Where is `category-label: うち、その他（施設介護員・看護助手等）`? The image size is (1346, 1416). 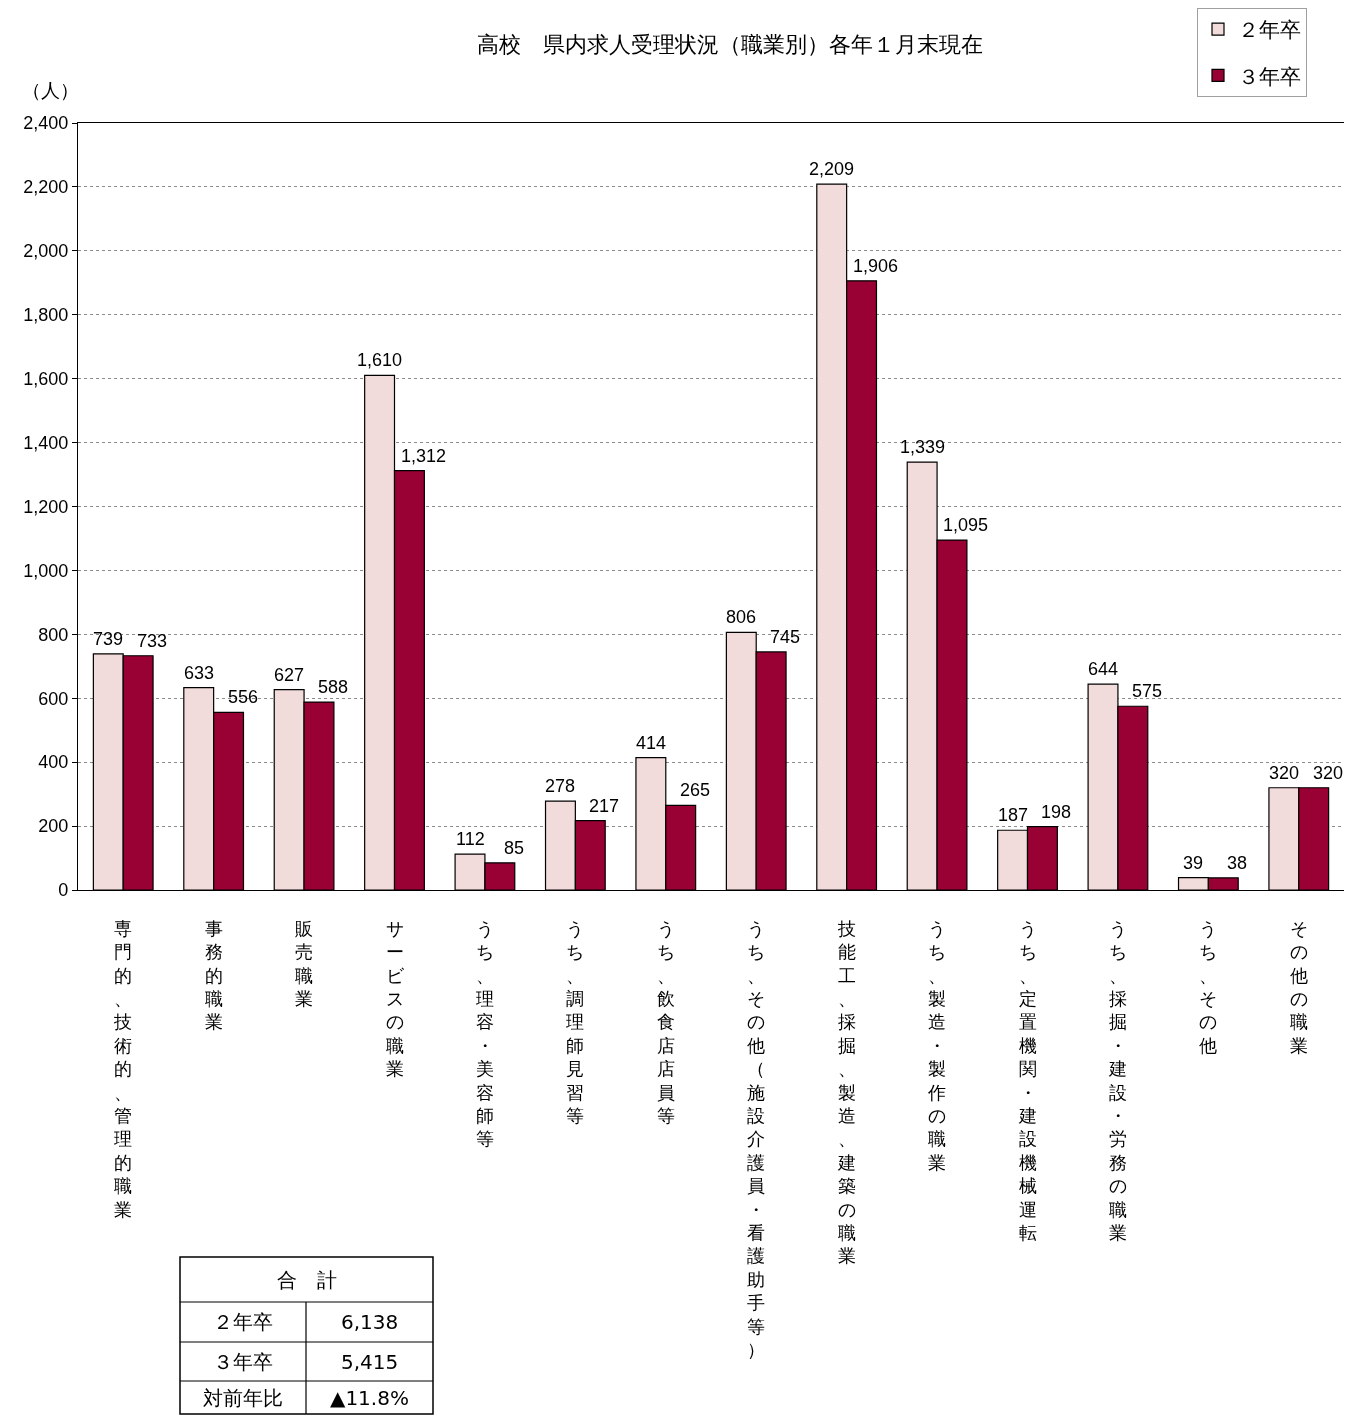 category-label: うち、その他（施設介護員・看護助手等） is located at coordinates (756, 1138).